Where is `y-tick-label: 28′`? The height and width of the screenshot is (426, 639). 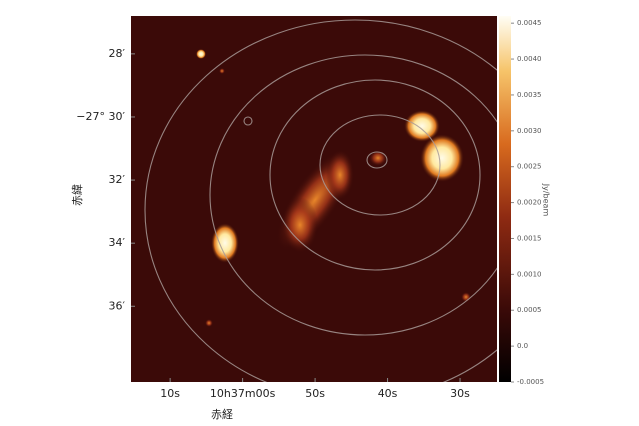 y-tick-label: 28′ is located at coordinates (117, 53).